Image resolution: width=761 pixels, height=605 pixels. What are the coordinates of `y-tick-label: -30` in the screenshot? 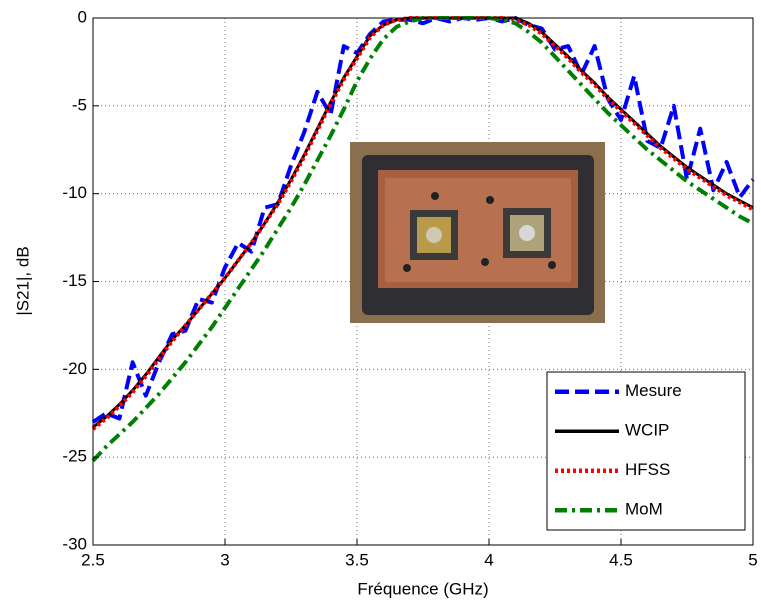 It's located at (74, 543).